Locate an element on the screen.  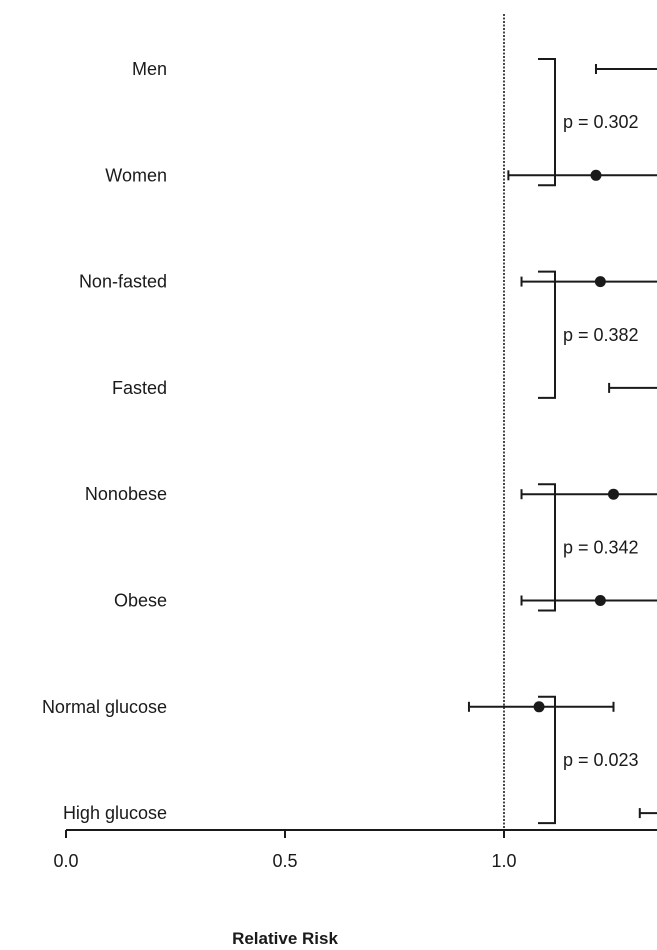
p-value-label: p = 0.302 is located at coordinates (601, 122).